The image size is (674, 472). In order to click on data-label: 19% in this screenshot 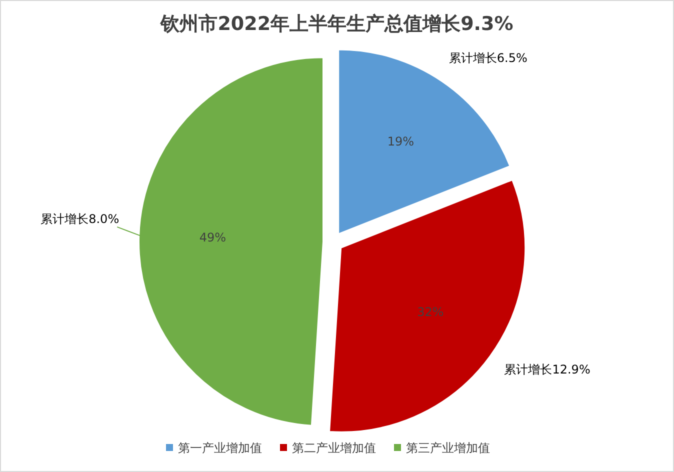, I will do `click(400, 141)`.